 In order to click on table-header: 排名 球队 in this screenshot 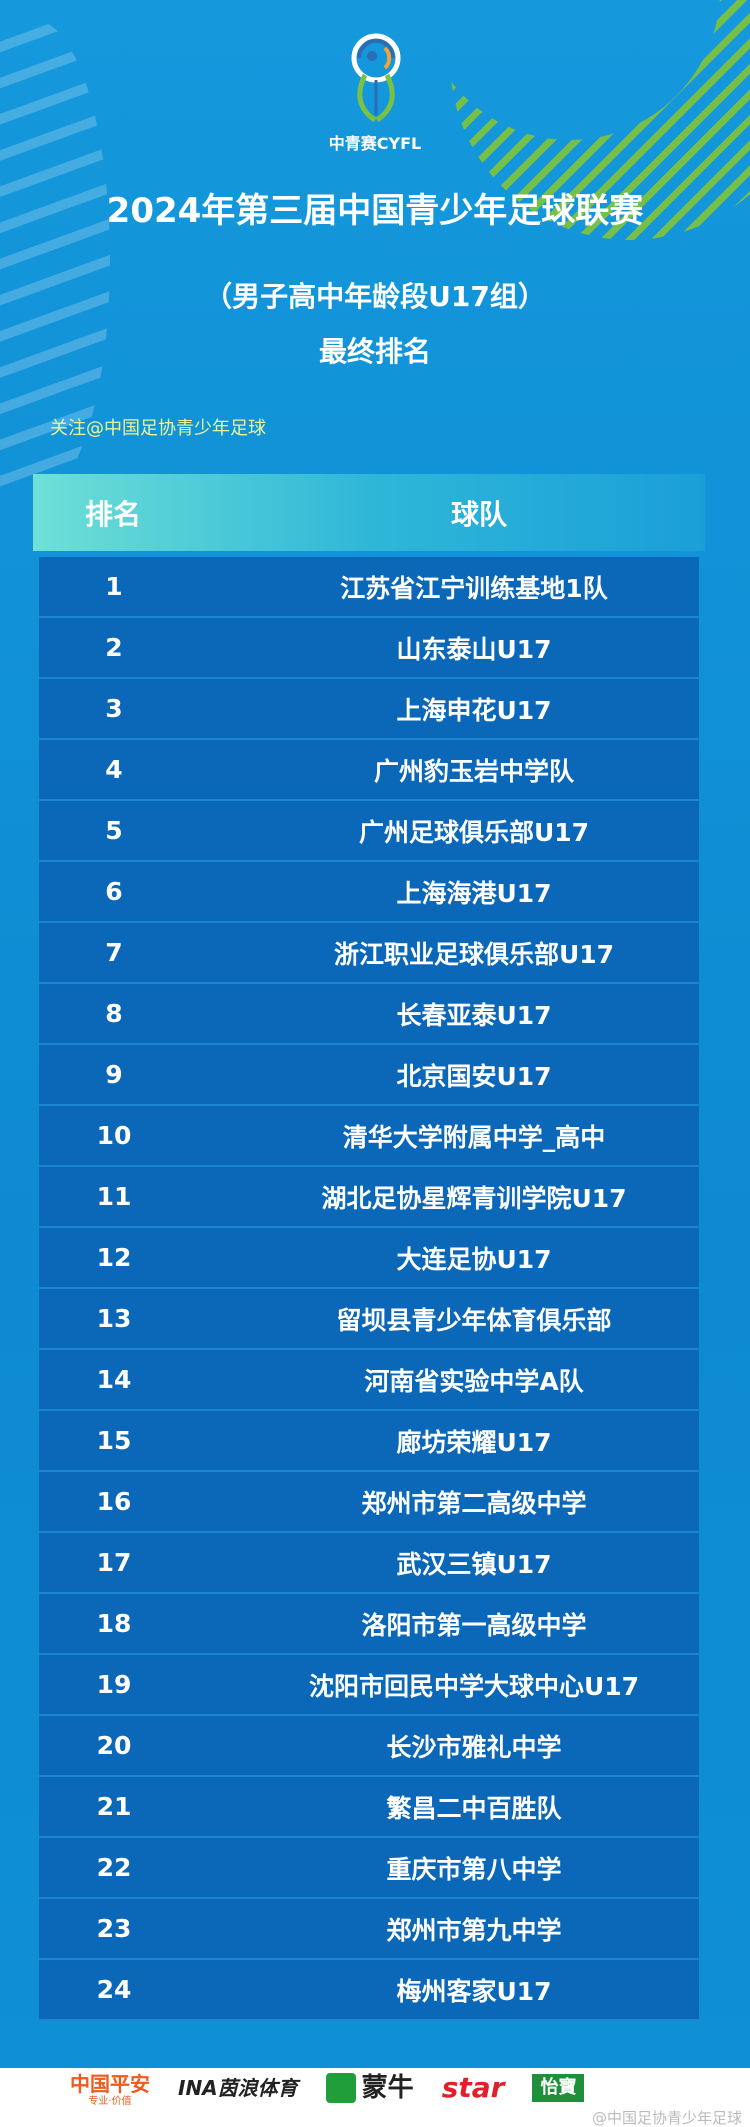, I will do `click(369, 512)`.